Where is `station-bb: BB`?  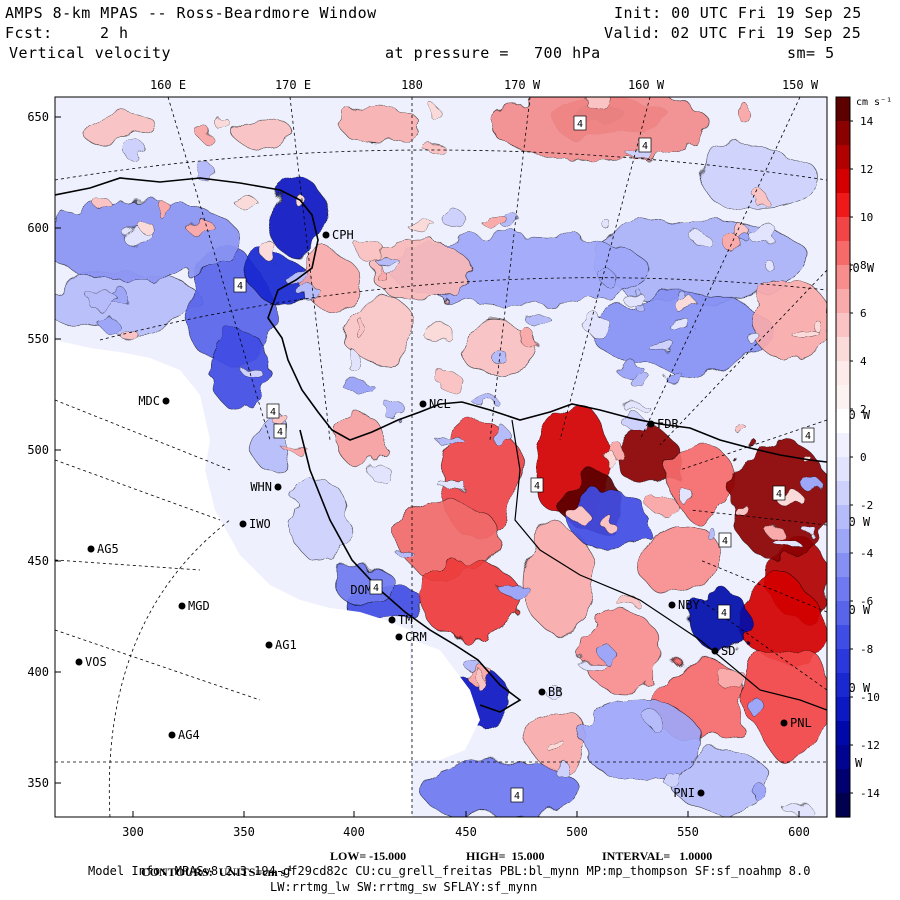 station-bb: BB is located at coordinates (550, 692).